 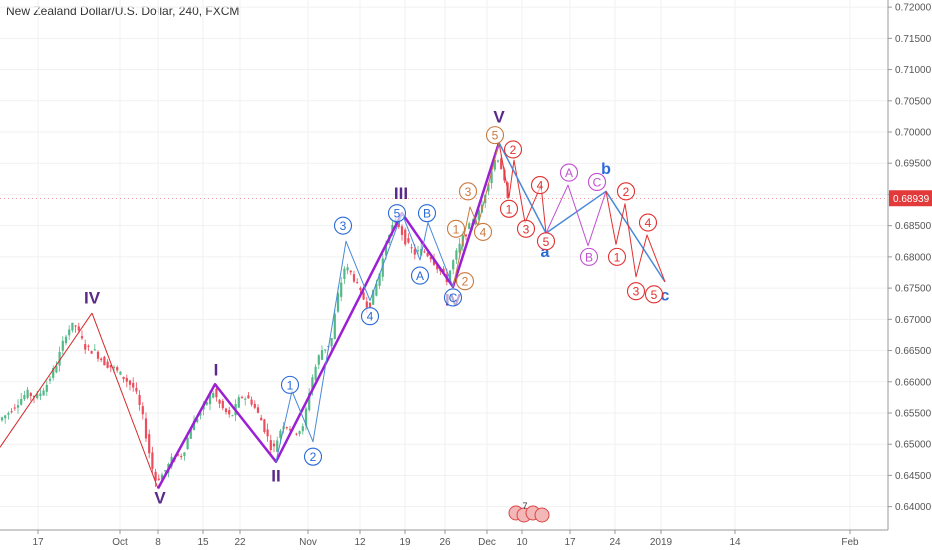 What do you see at coordinates (445, 542) in the screenshot?
I see `time-tick-label: 26` at bounding box center [445, 542].